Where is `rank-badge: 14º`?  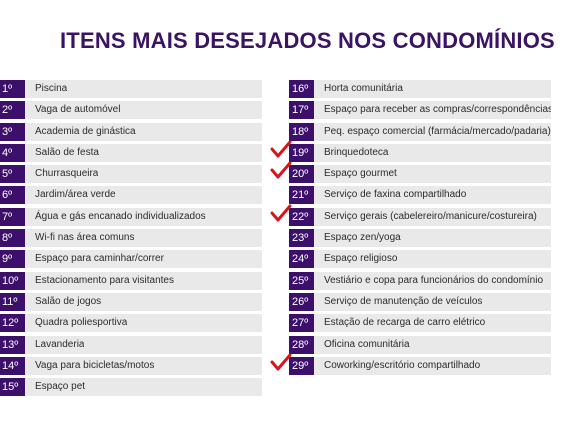
rank-badge: 14º is located at coordinates (12, 365).